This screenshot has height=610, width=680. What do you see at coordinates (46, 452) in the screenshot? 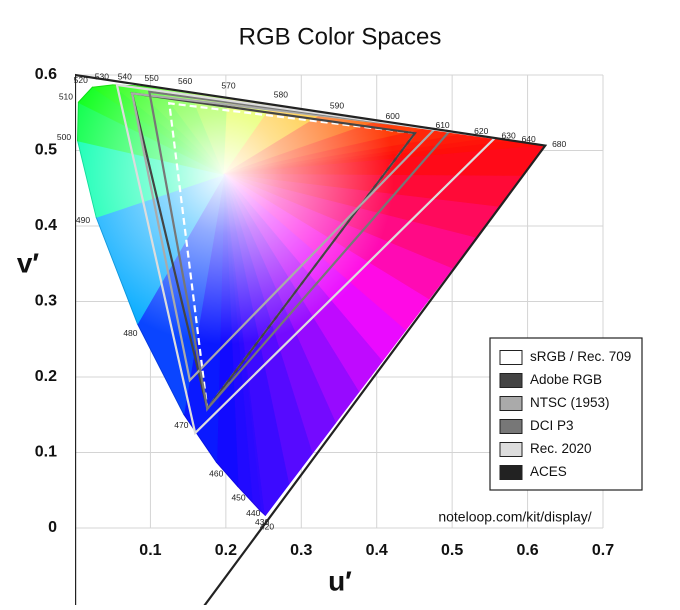
I see `y-tick-label: 0.1` at bounding box center [46, 452].